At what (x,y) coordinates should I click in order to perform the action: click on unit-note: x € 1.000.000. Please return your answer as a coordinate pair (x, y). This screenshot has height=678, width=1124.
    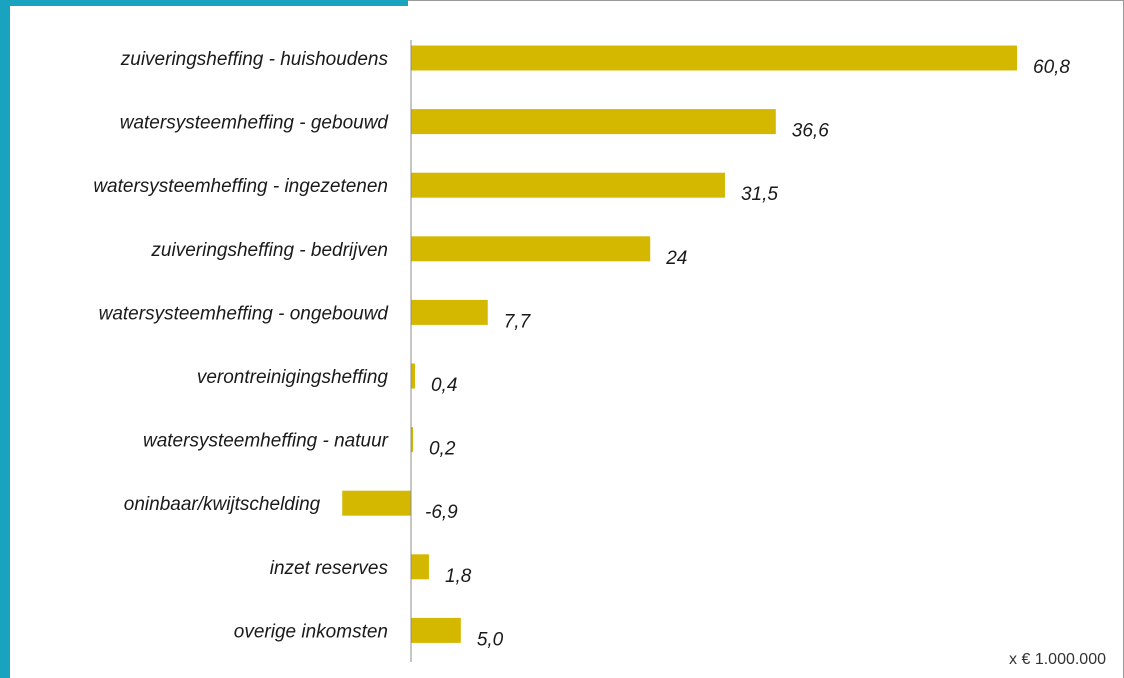
    Looking at the image, I should click on (1057, 659).